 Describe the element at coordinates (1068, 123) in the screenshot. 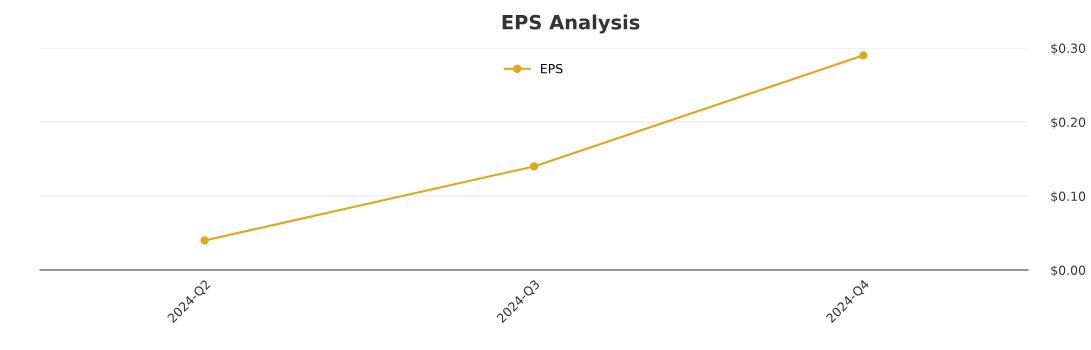

I see `y-tick-label: $0.20` at that location.